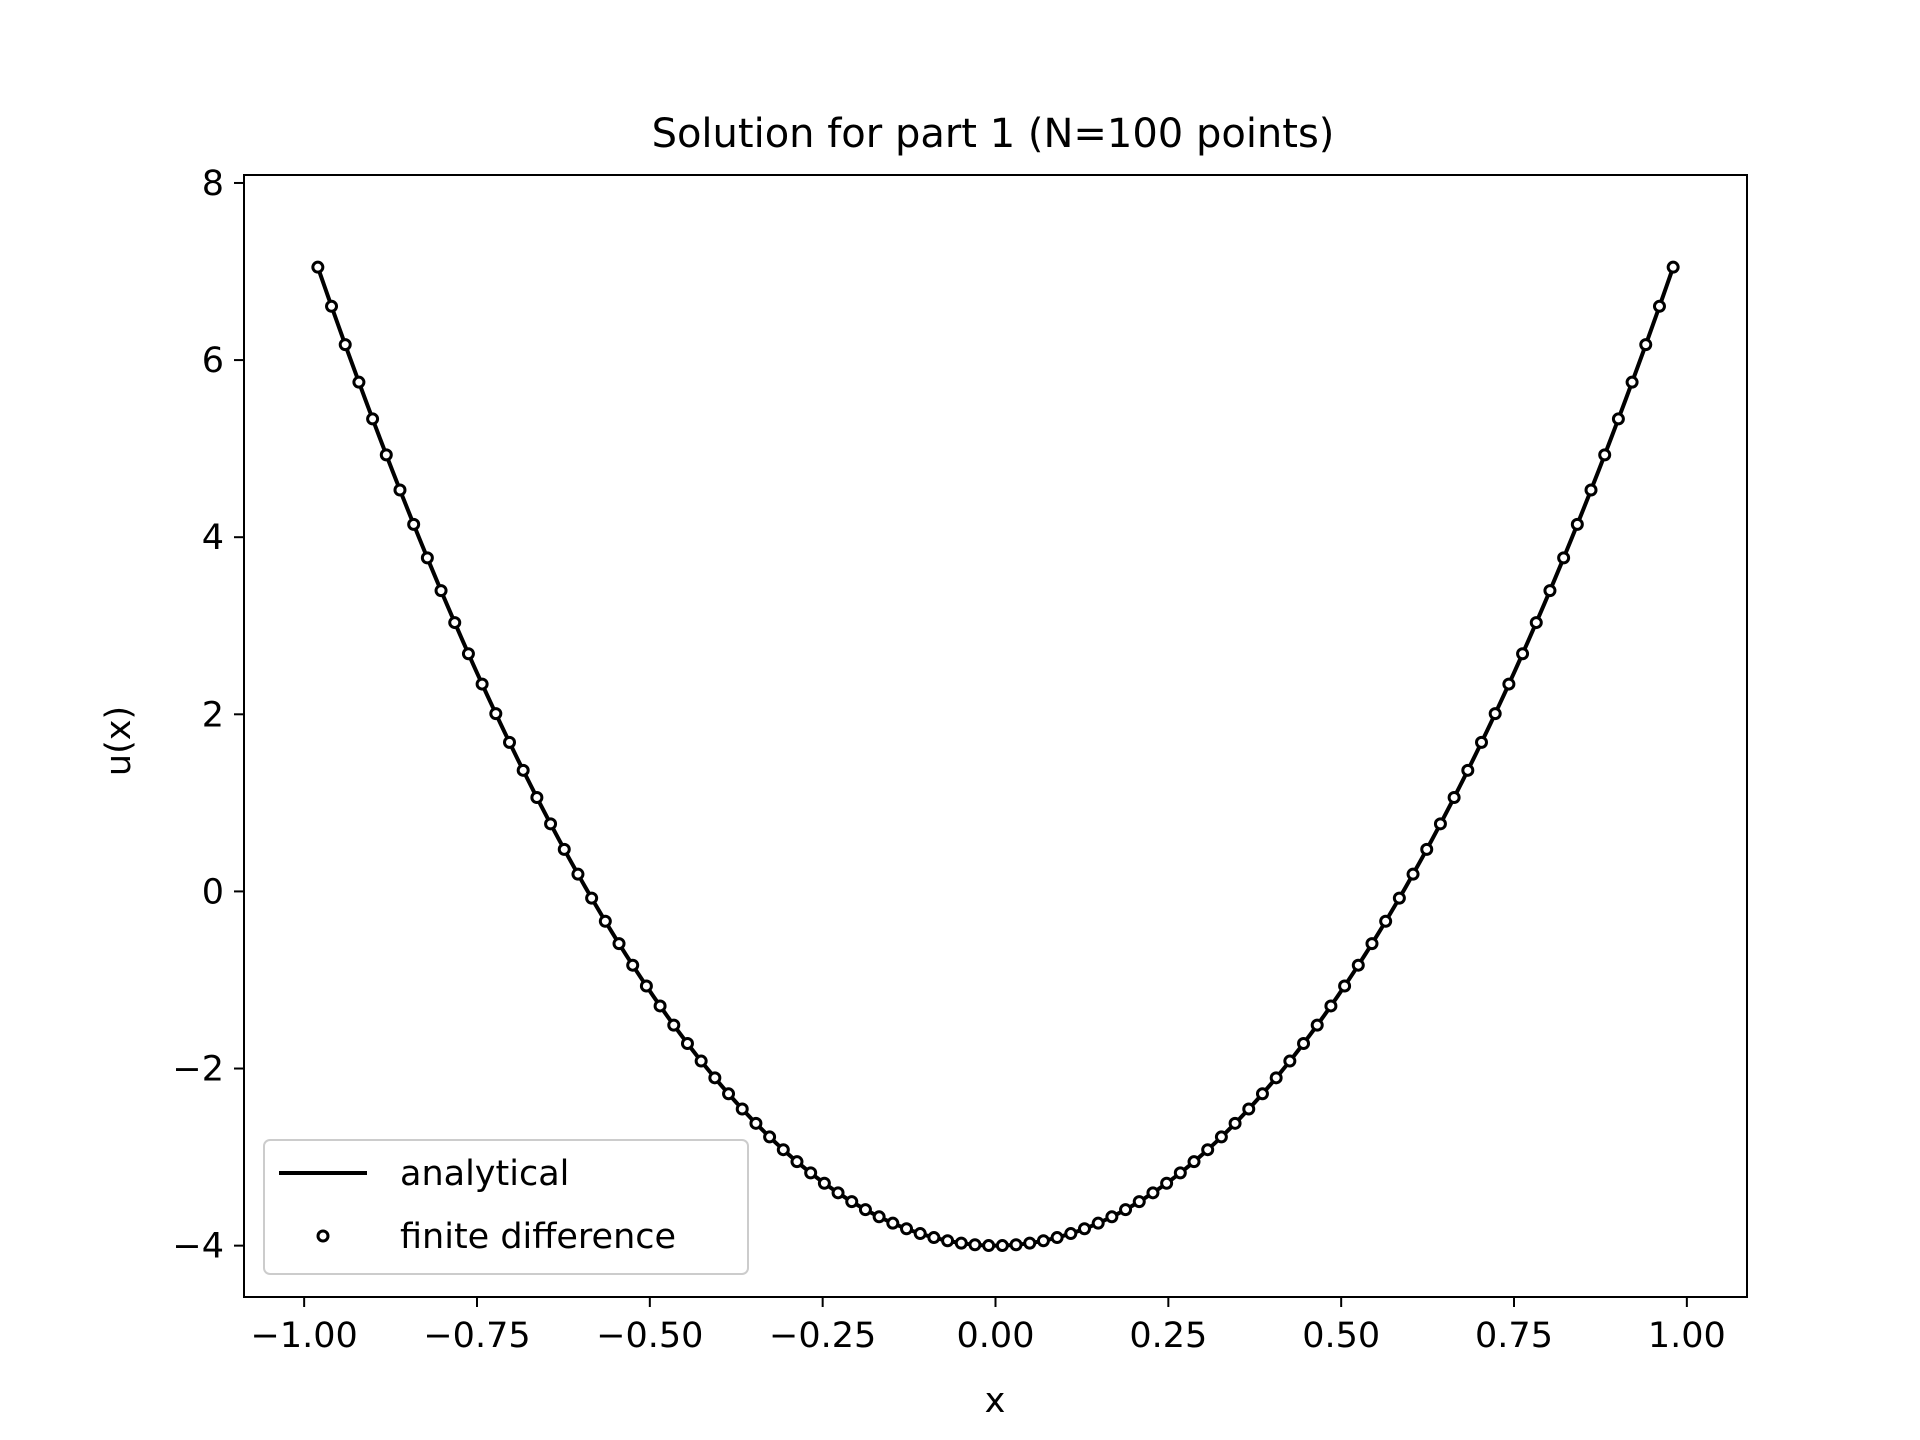  Describe the element at coordinates (1168, 1336) in the screenshot. I see `x-tick-label: 0.25` at that location.